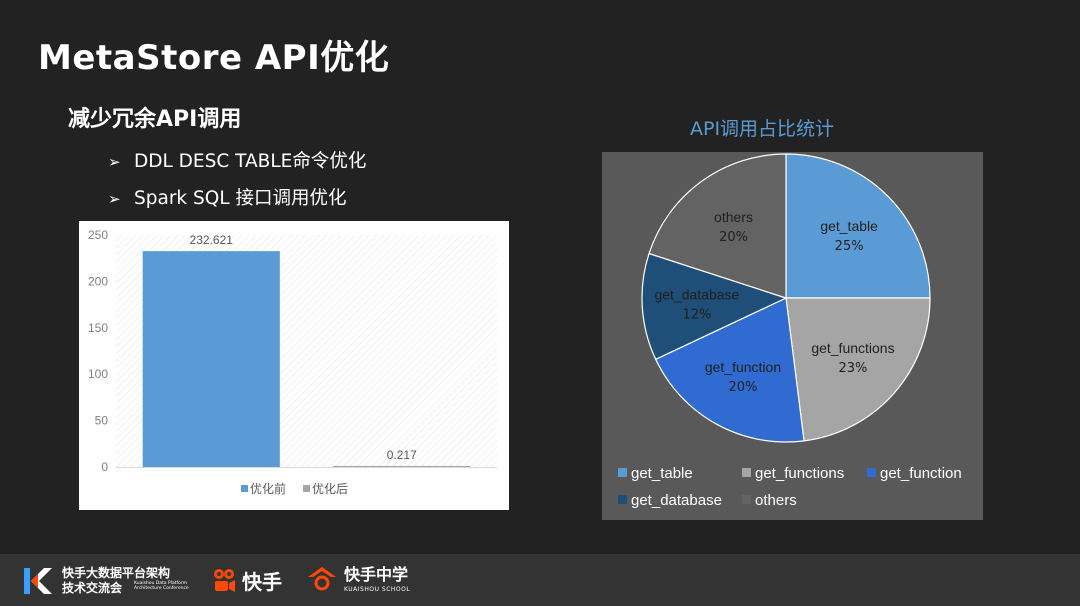  What do you see at coordinates (402, 455) in the screenshot?
I see `bar-data-label: 0.217` at bounding box center [402, 455].